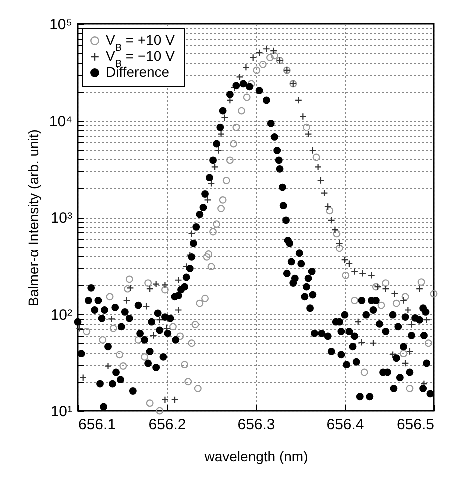 This screenshot has width=459, height=480. Describe the element at coordinates (61, 25) in the screenshot. I see `y-tick-label: 10⁵` at that location.